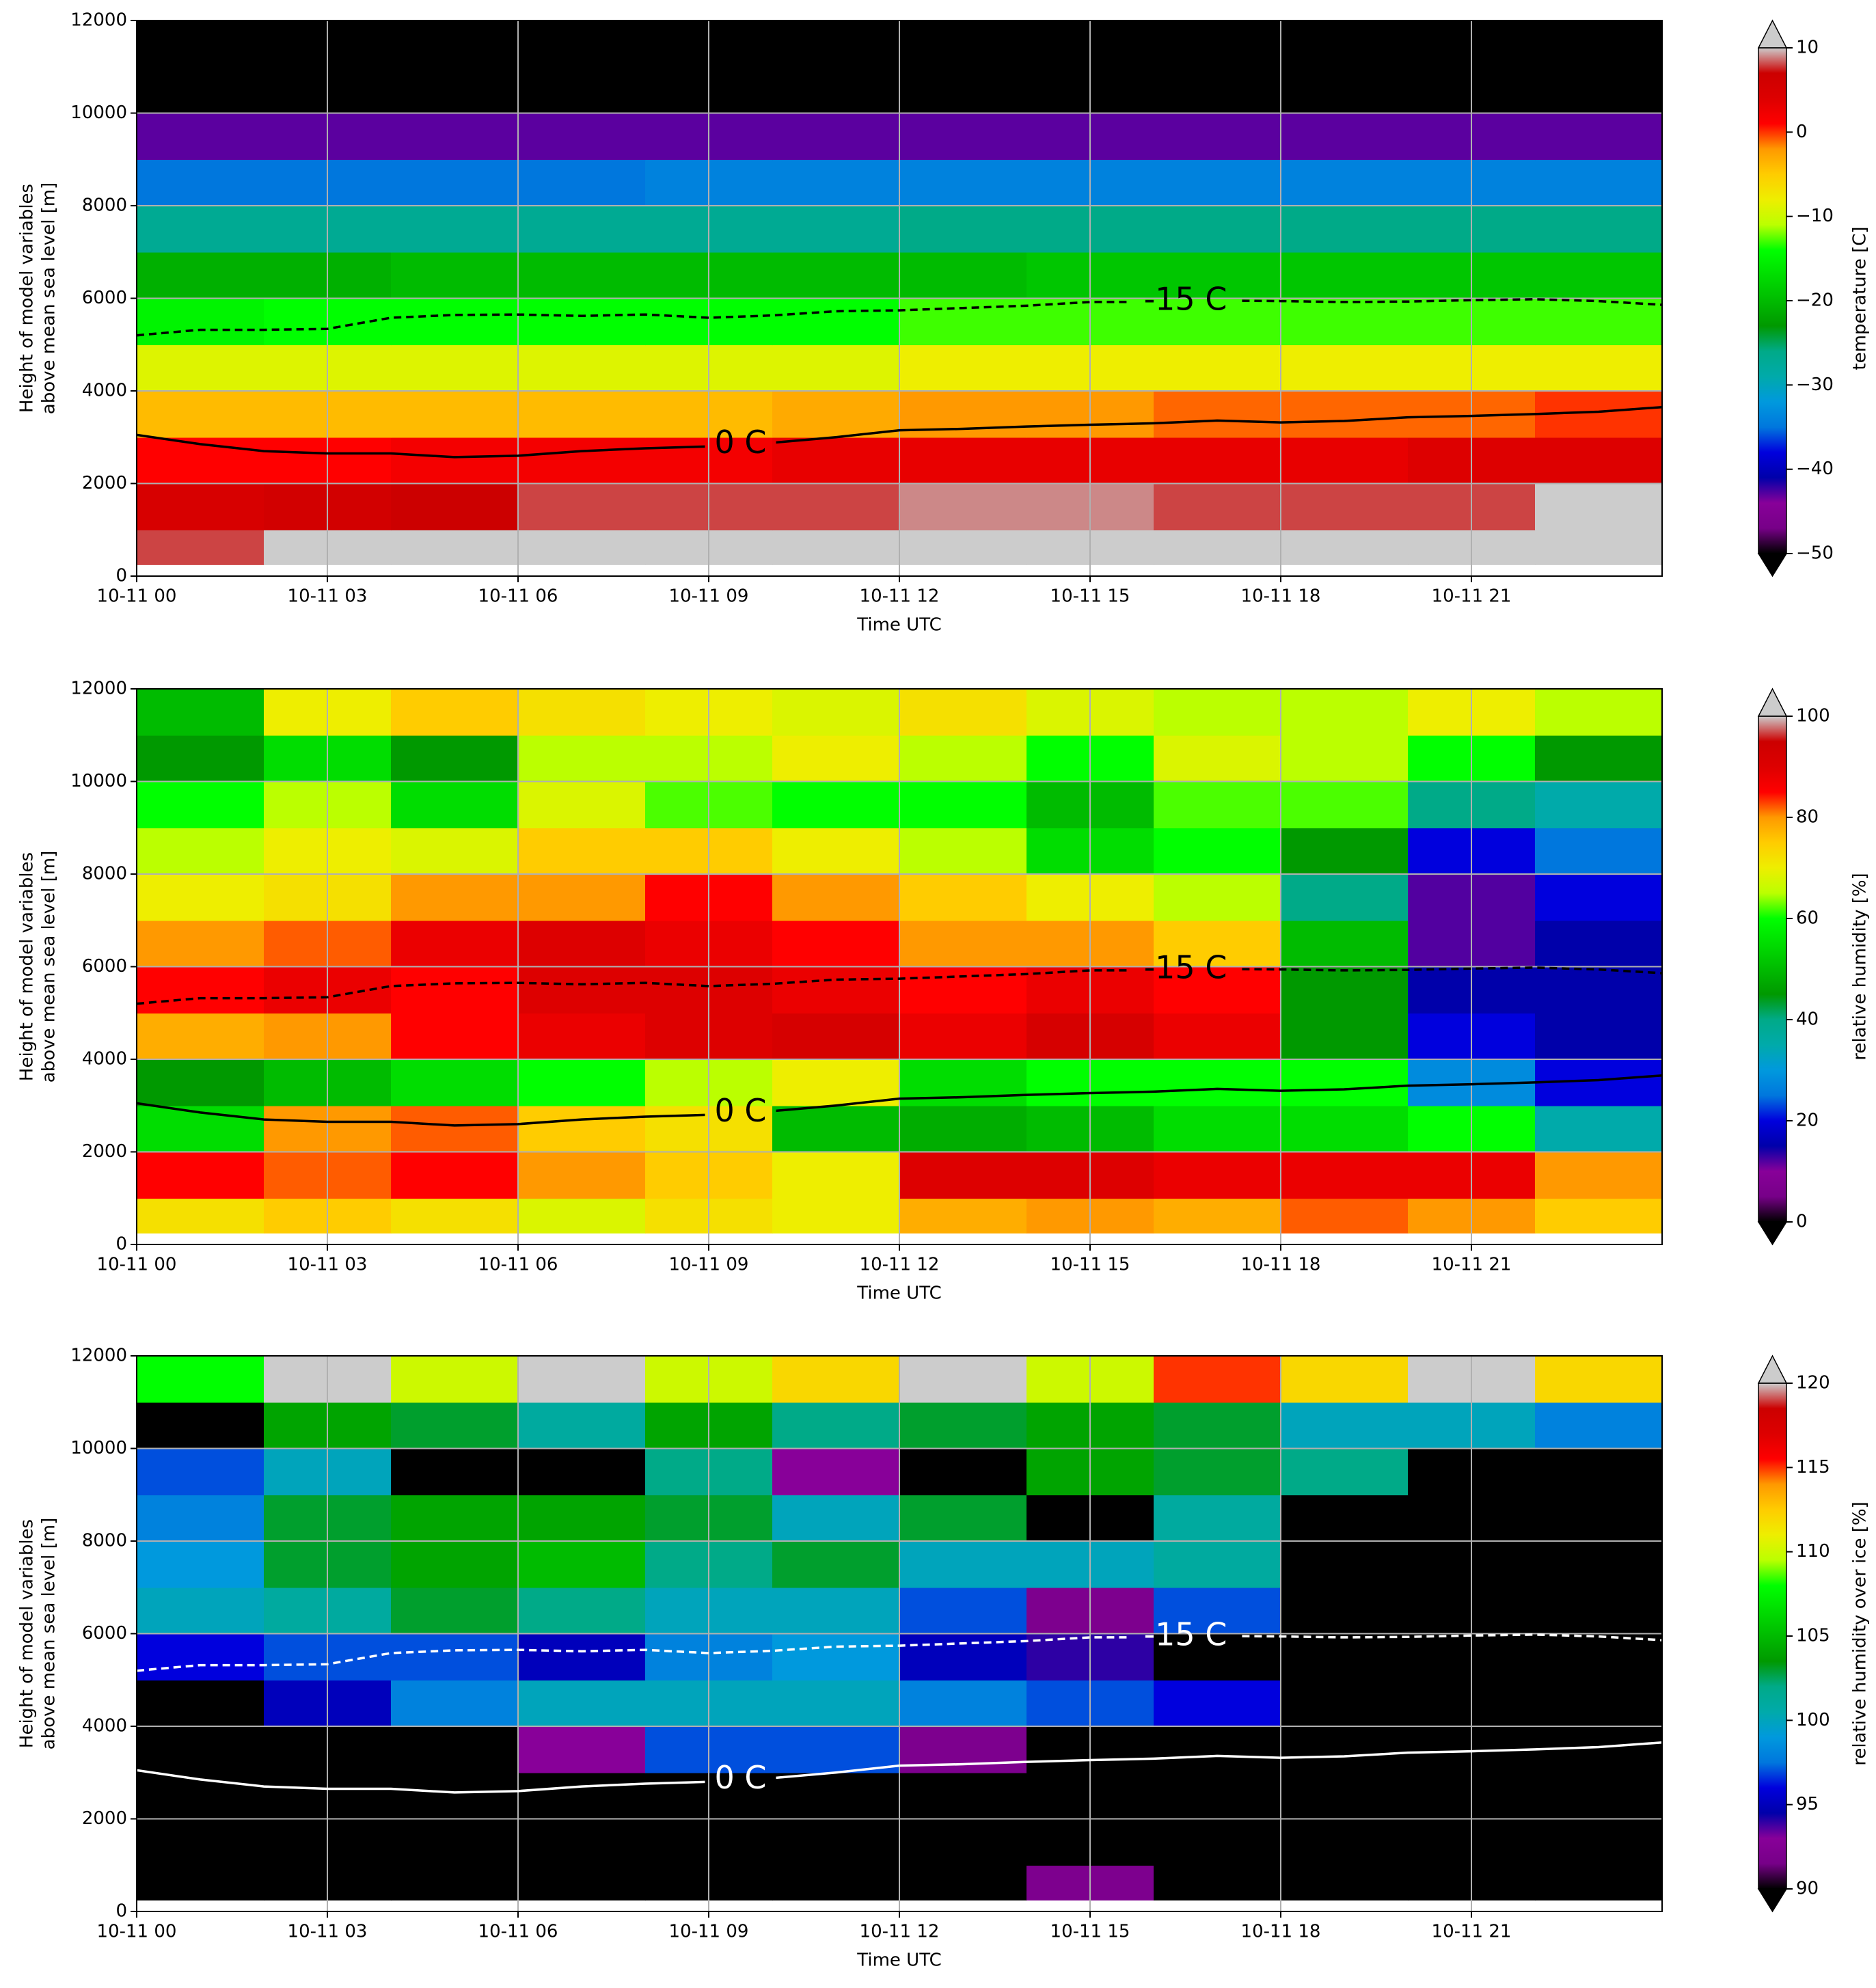 This screenshot has height=1988, width=1876. I want to click on colorbar-tick-label: 100, so click(1813, 1720).